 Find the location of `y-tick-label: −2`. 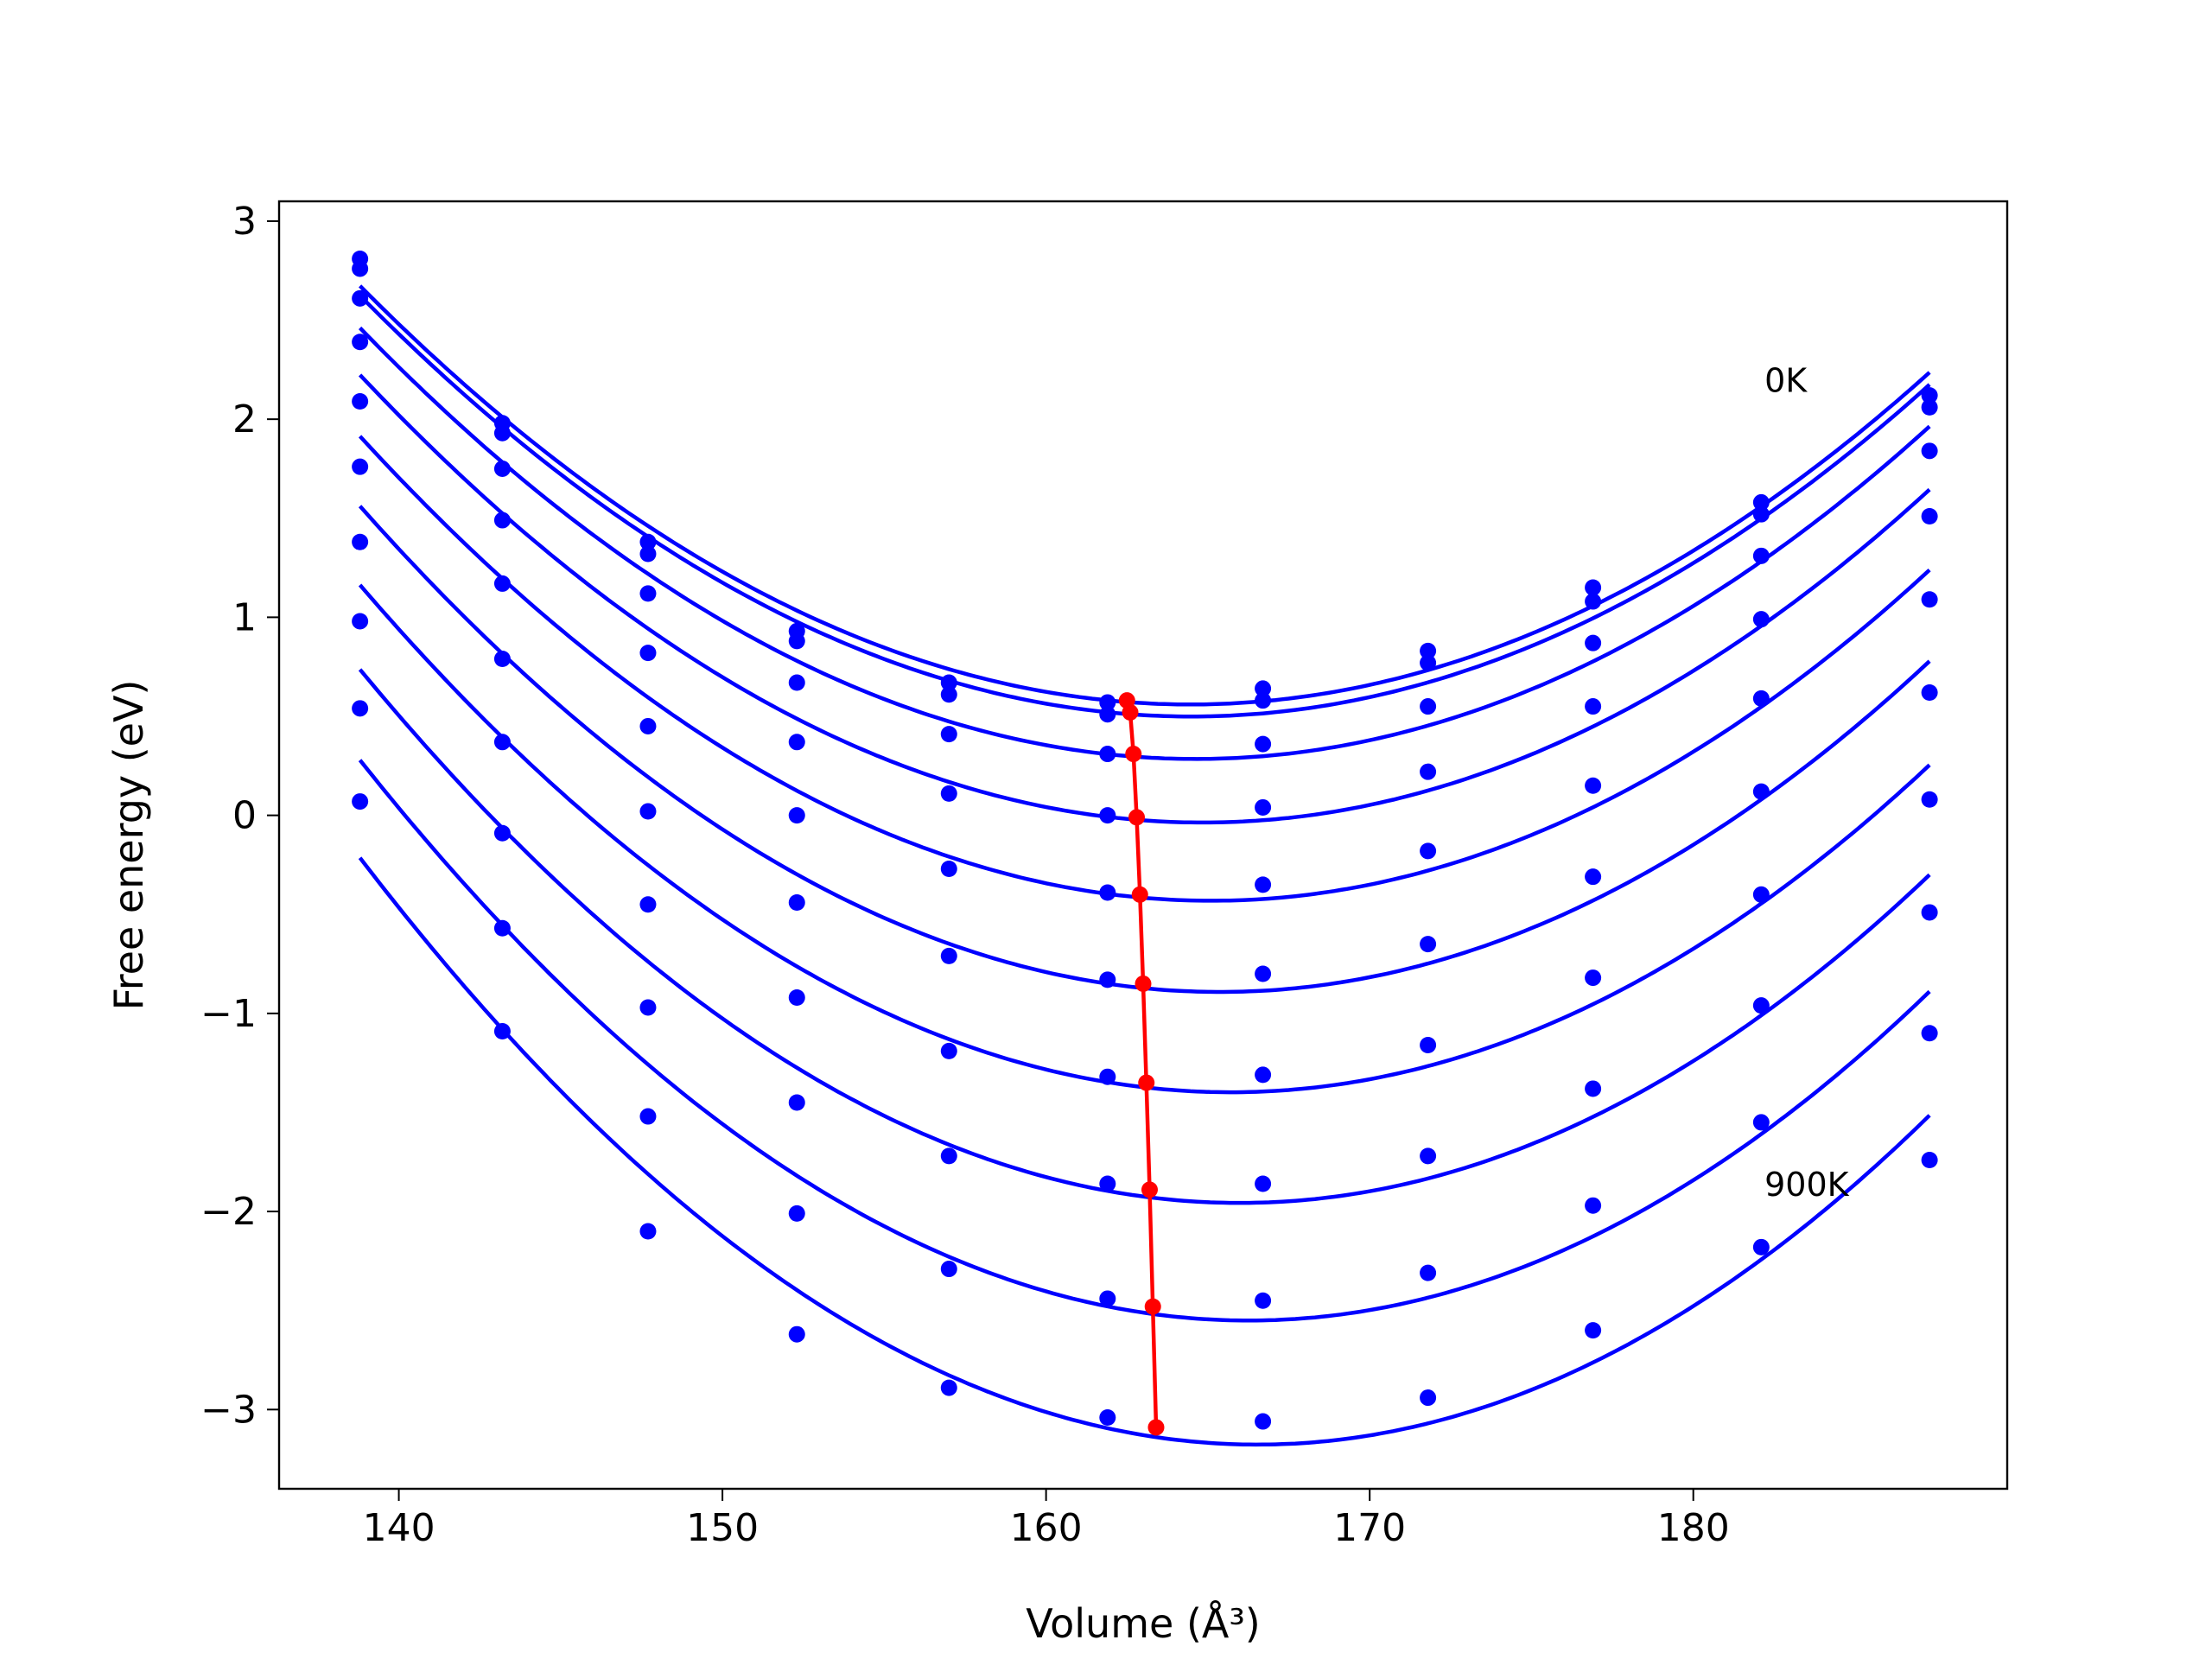

y-tick-label: −2 is located at coordinates (229, 1212).